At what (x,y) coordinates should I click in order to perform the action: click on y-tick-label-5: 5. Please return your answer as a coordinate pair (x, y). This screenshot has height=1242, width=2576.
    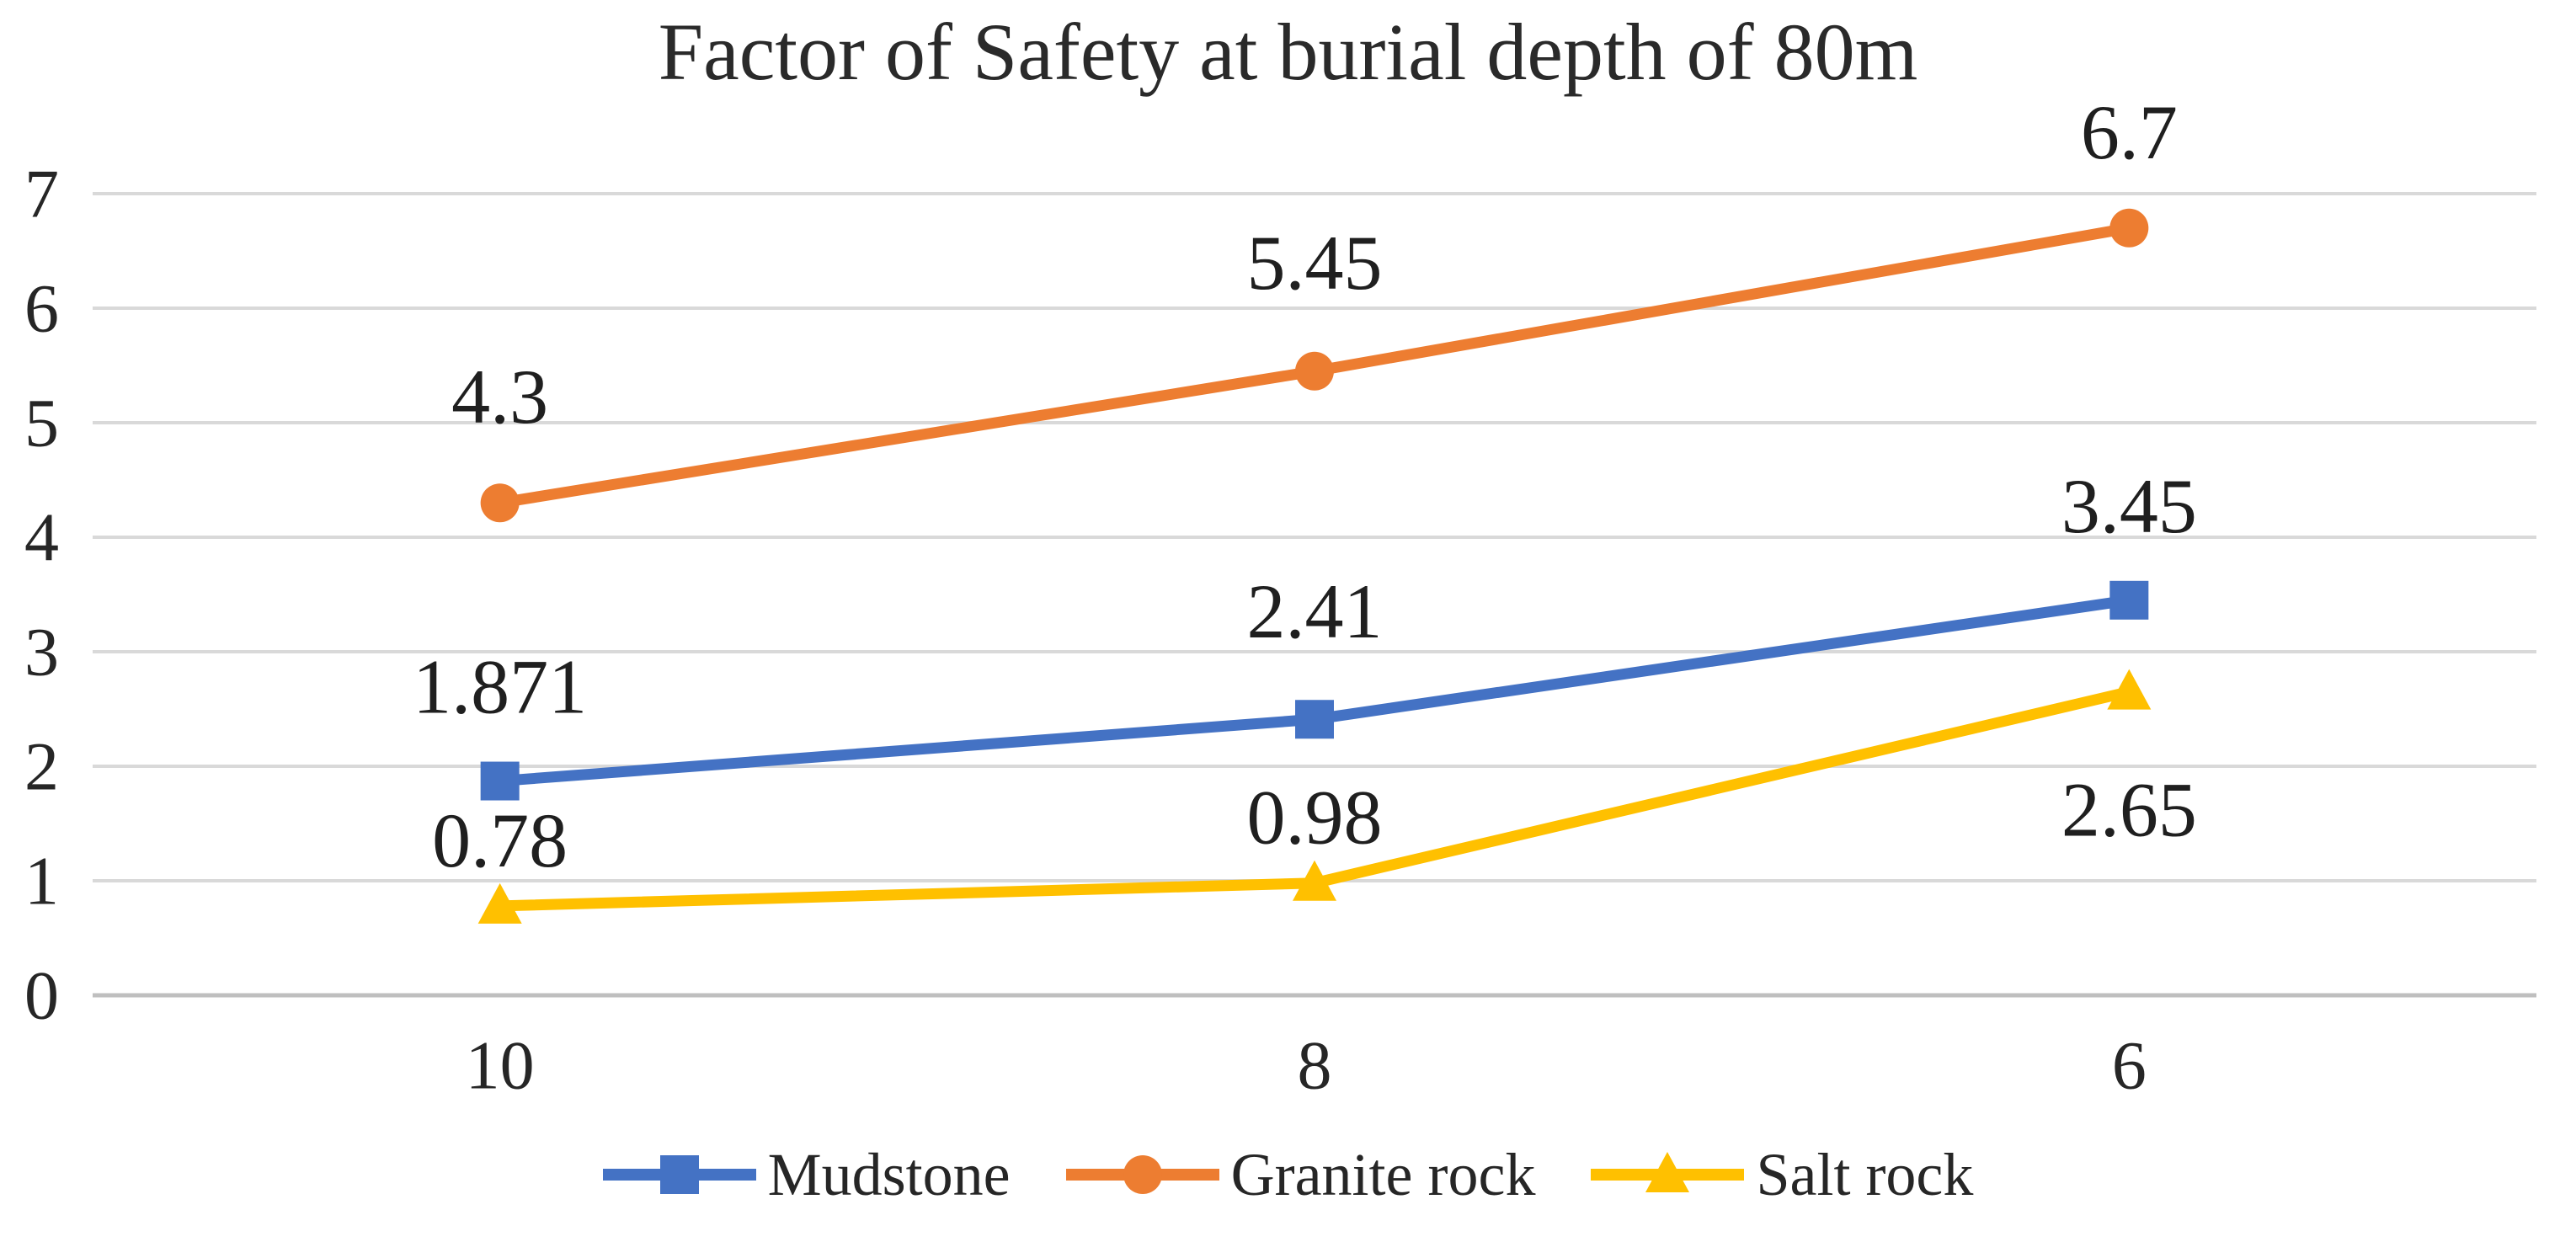
    Looking at the image, I should click on (41, 423).